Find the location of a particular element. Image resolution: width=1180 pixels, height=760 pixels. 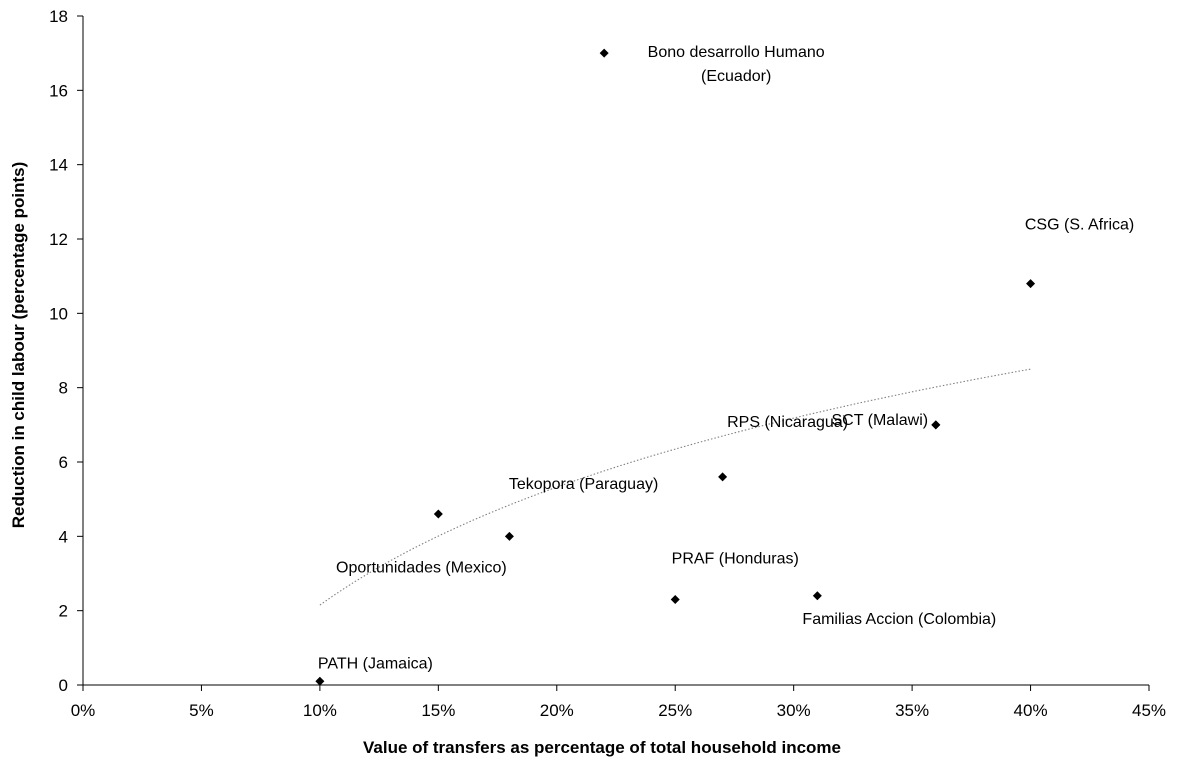

x-tick-label: 10% is located at coordinates (320, 710).